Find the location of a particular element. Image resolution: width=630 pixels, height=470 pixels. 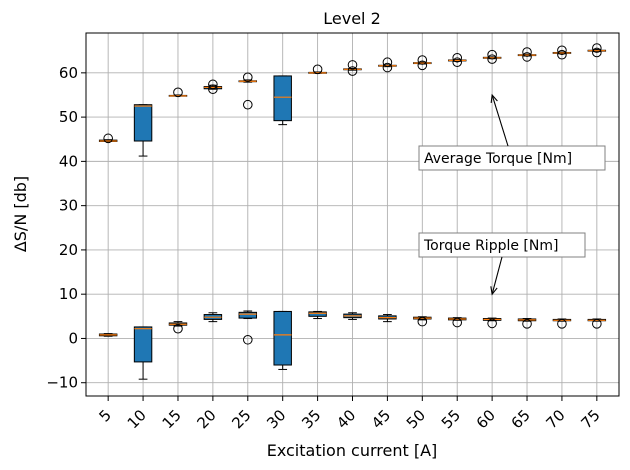

annotation-0: Average Torque [Nm] is located at coordinates (512, 132).